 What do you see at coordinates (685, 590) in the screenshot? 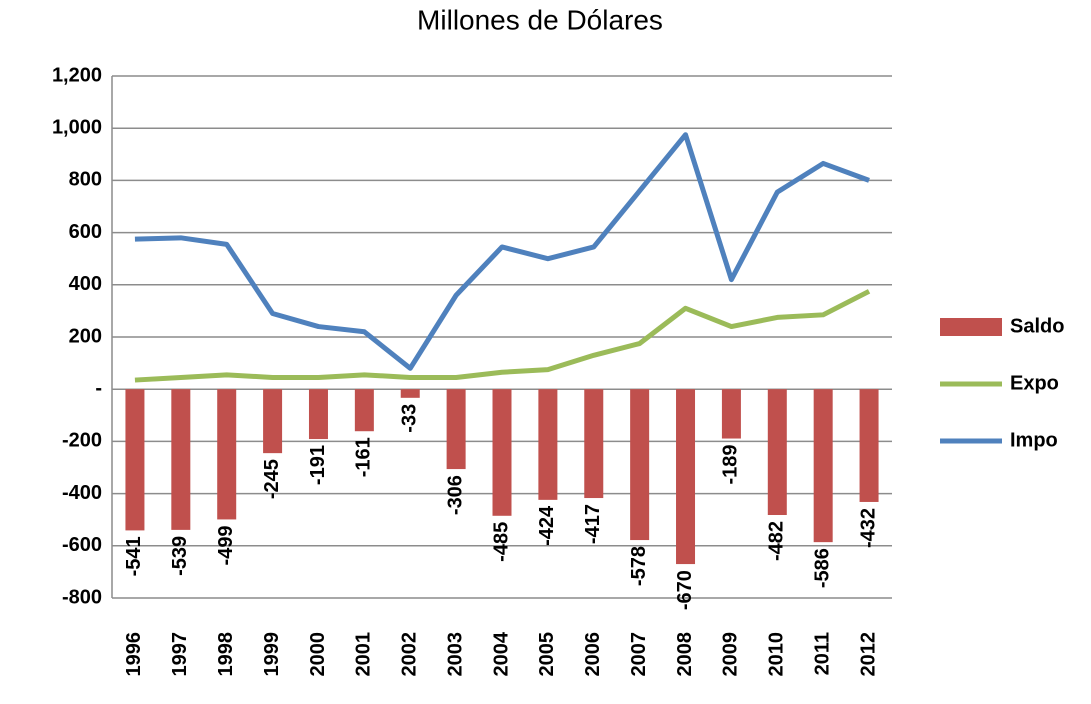
I see `data-label: -670` at bounding box center [685, 590].